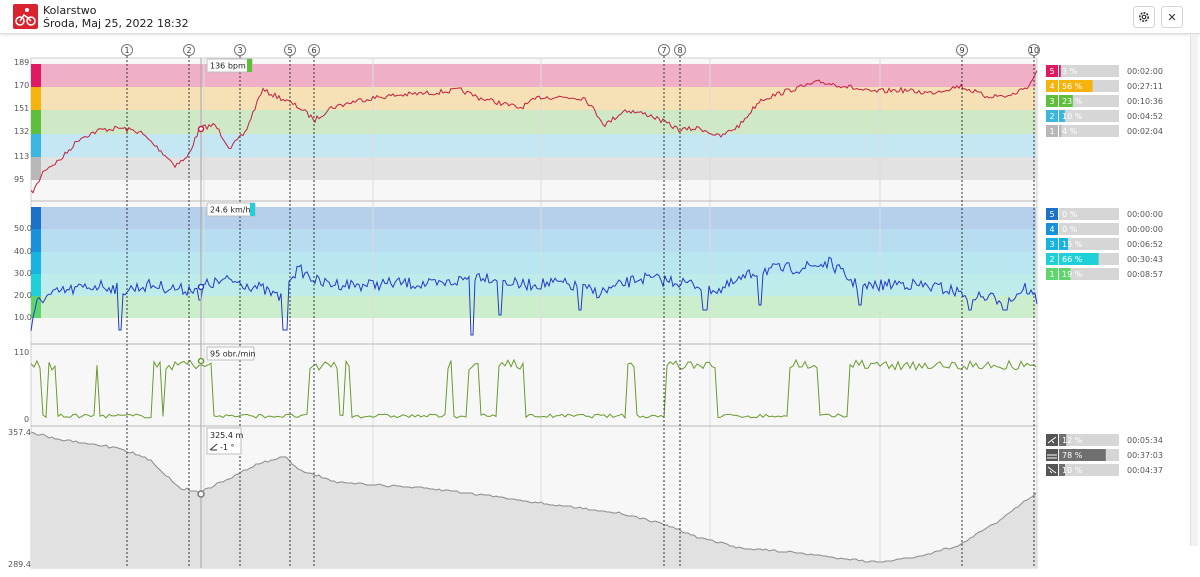 The image size is (1200, 577). What do you see at coordinates (1072, 470) in the screenshot?
I see `elevation-zone-percent: 10 %` at bounding box center [1072, 470].